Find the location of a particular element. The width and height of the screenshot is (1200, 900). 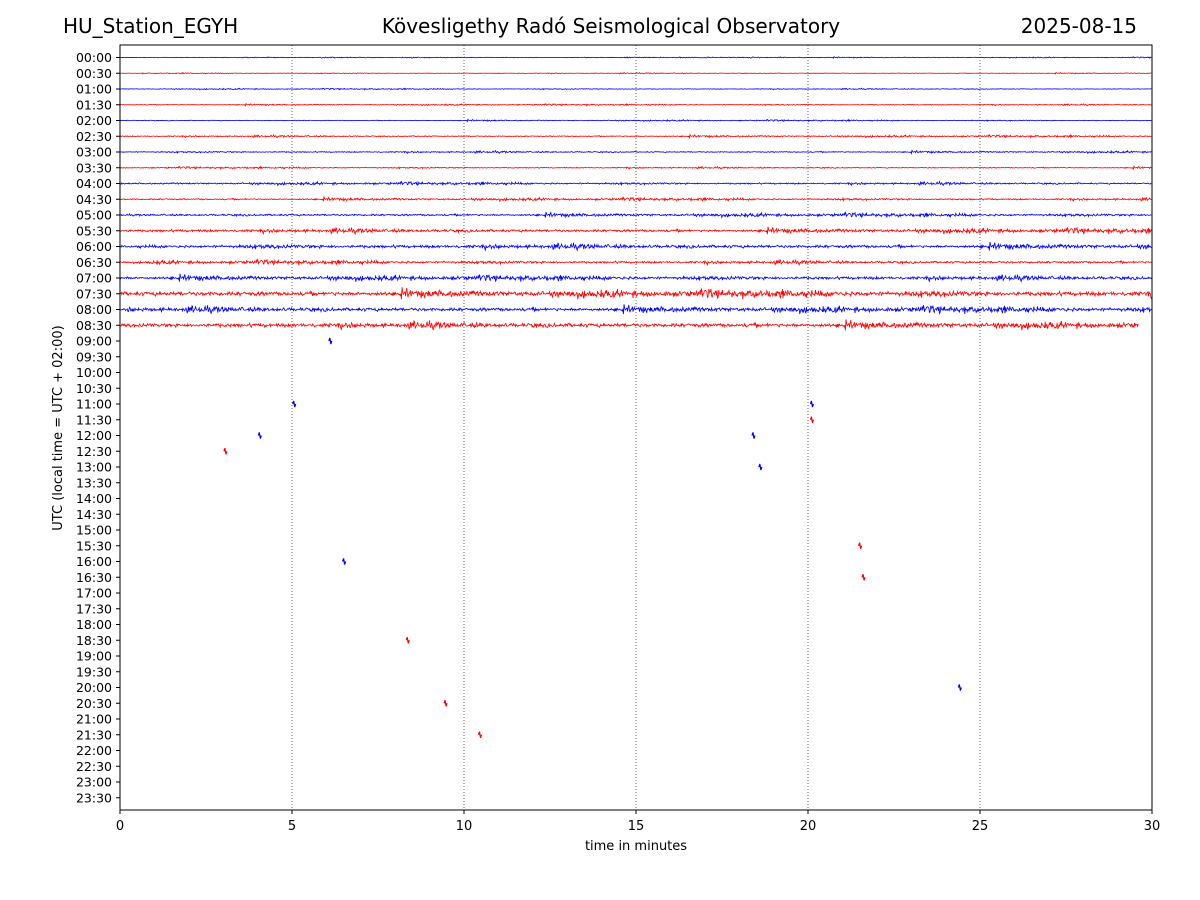

x-tick-label: 15 is located at coordinates (636, 826).